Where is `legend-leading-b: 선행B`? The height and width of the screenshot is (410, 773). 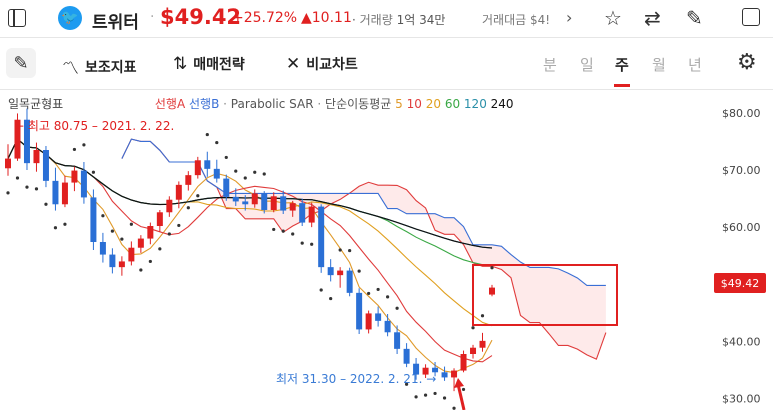 legend-leading-b: 선행B is located at coordinates (204, 104).